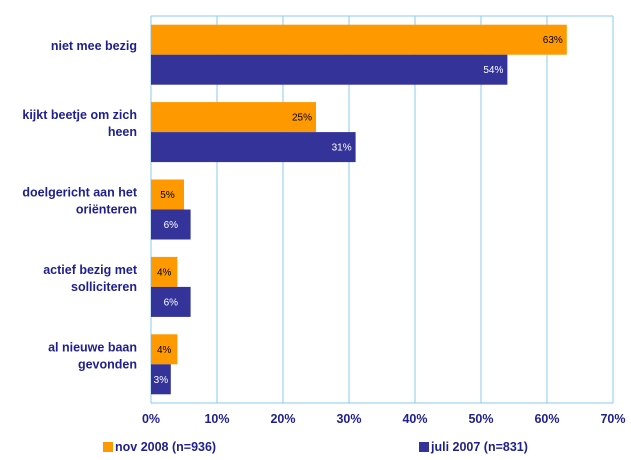 The width and height of the screenshot is (631, 460). Describe the element at coordinates (79, 115) in the screenshot. I see `category-label: kijkt beetje om zich` at that location.